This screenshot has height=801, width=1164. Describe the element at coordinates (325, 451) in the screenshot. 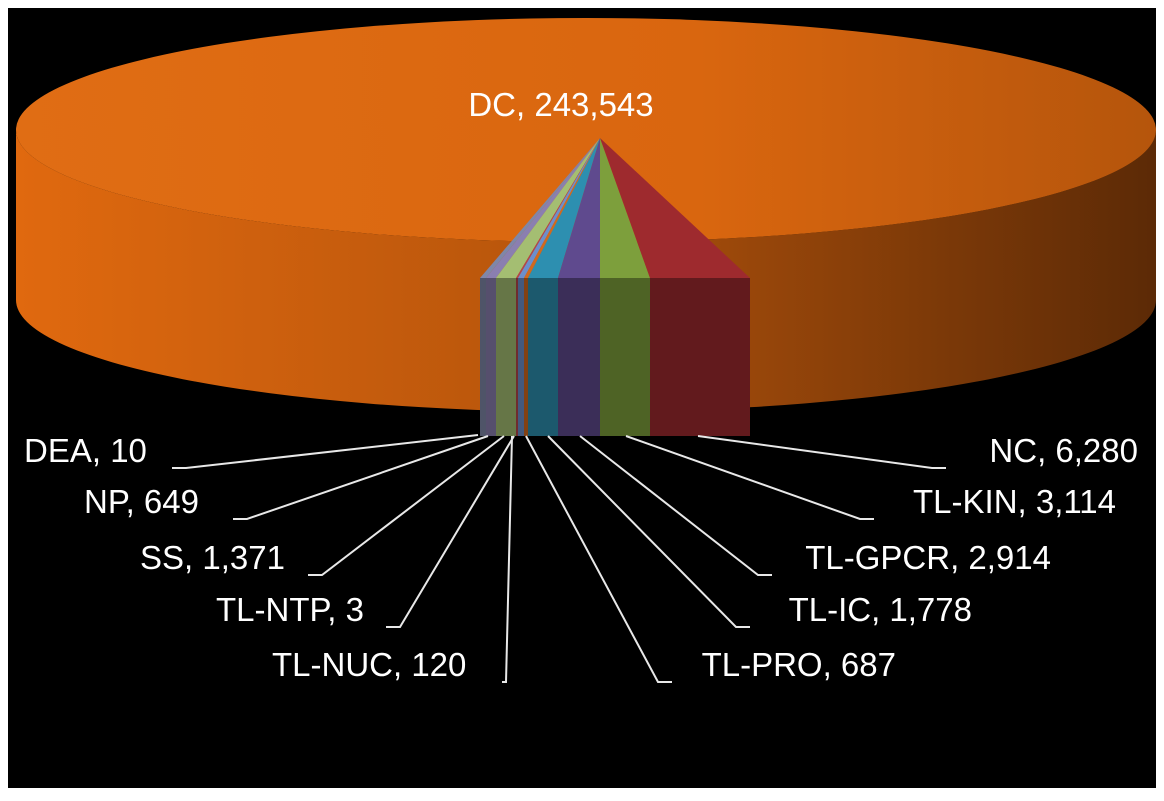

I see `leader-line-dea` at that location.